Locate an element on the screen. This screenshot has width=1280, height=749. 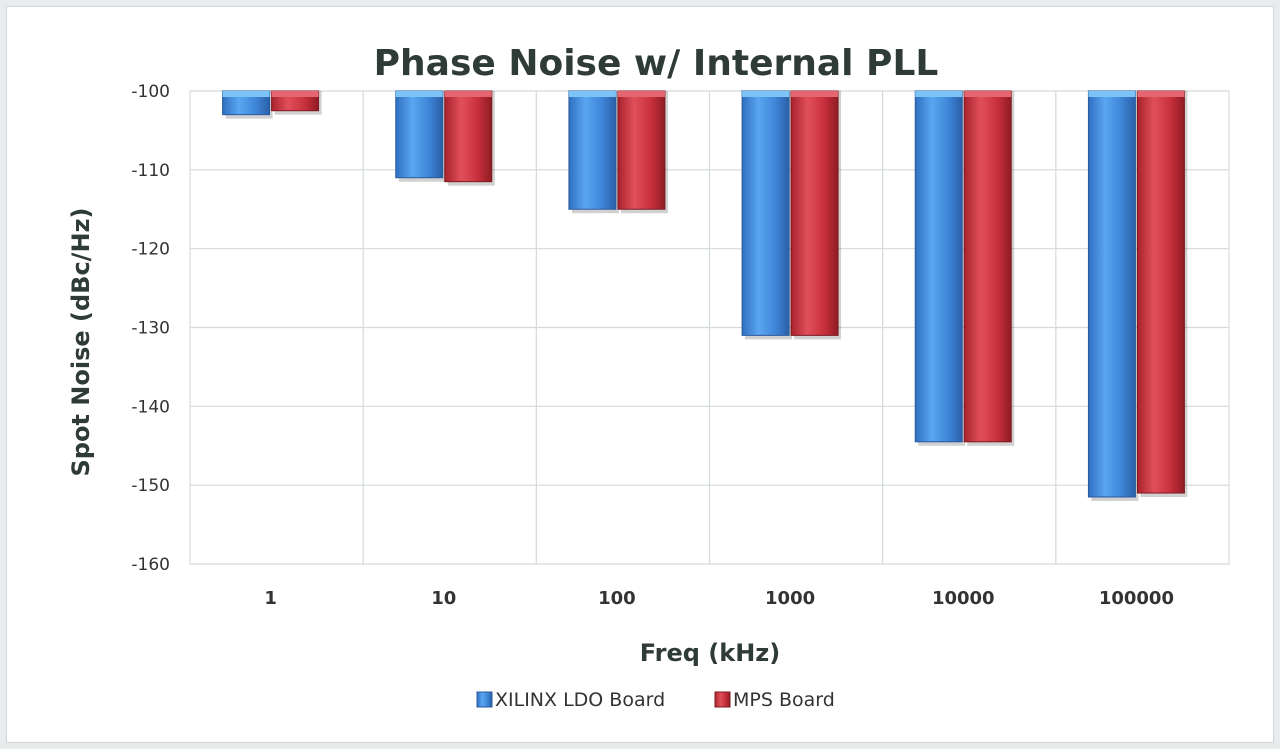
x-tick-label: 100000 is located at coordinates (1136, 598).